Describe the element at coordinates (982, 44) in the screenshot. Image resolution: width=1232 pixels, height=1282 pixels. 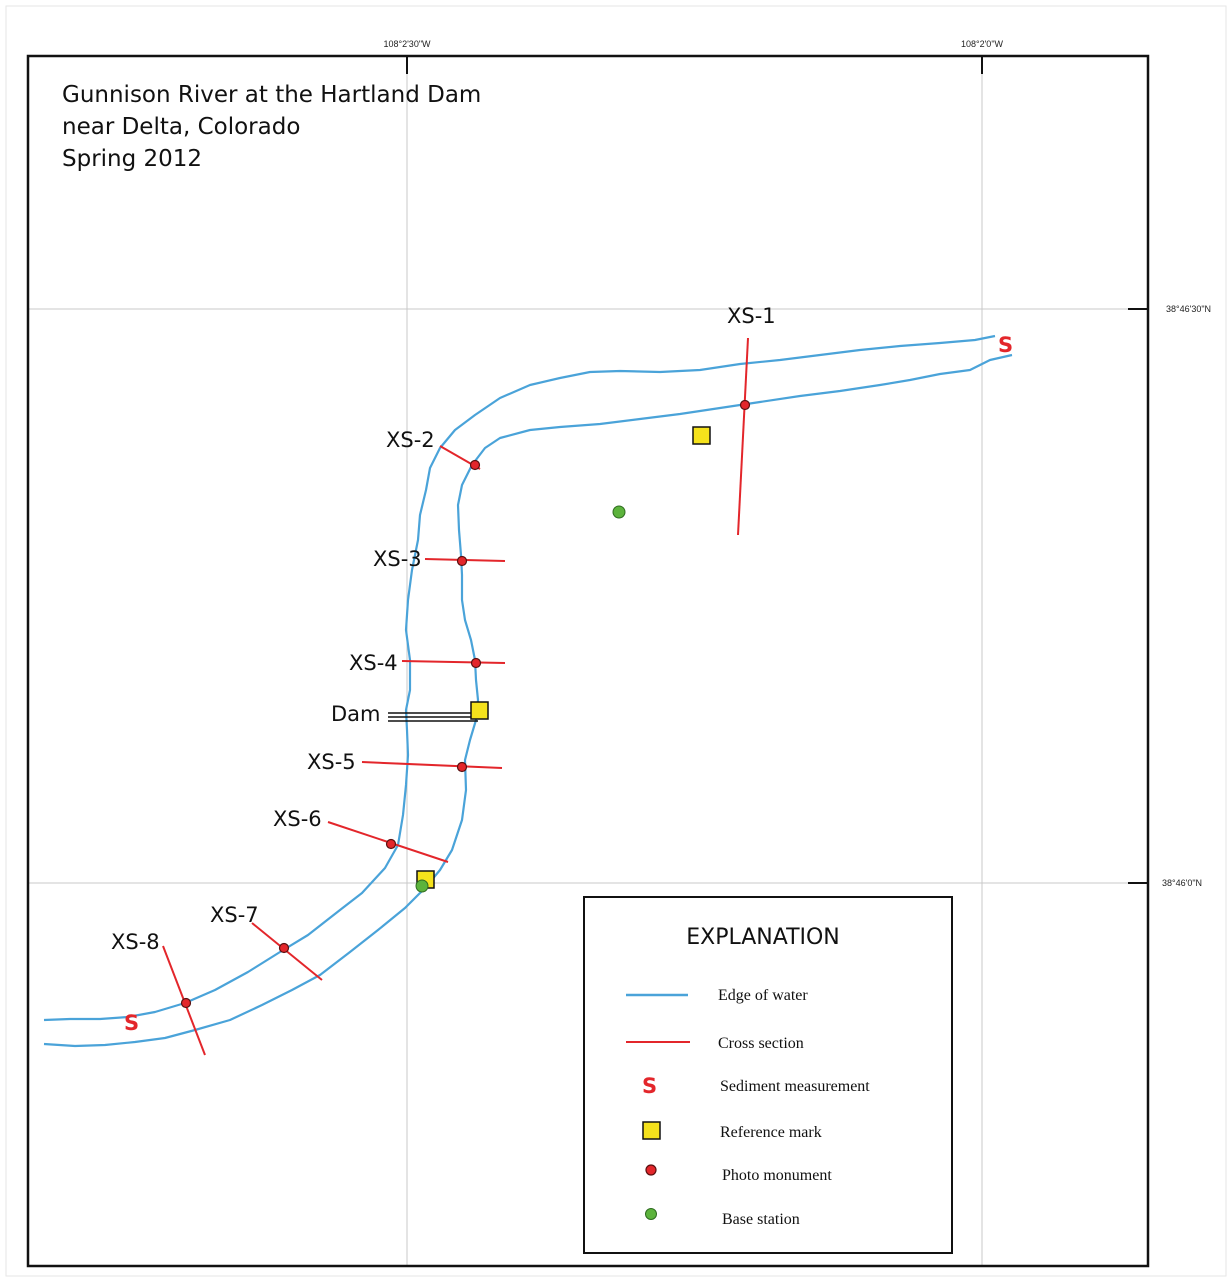
I see `lon-label-east: 108°2'0"W` at that location.